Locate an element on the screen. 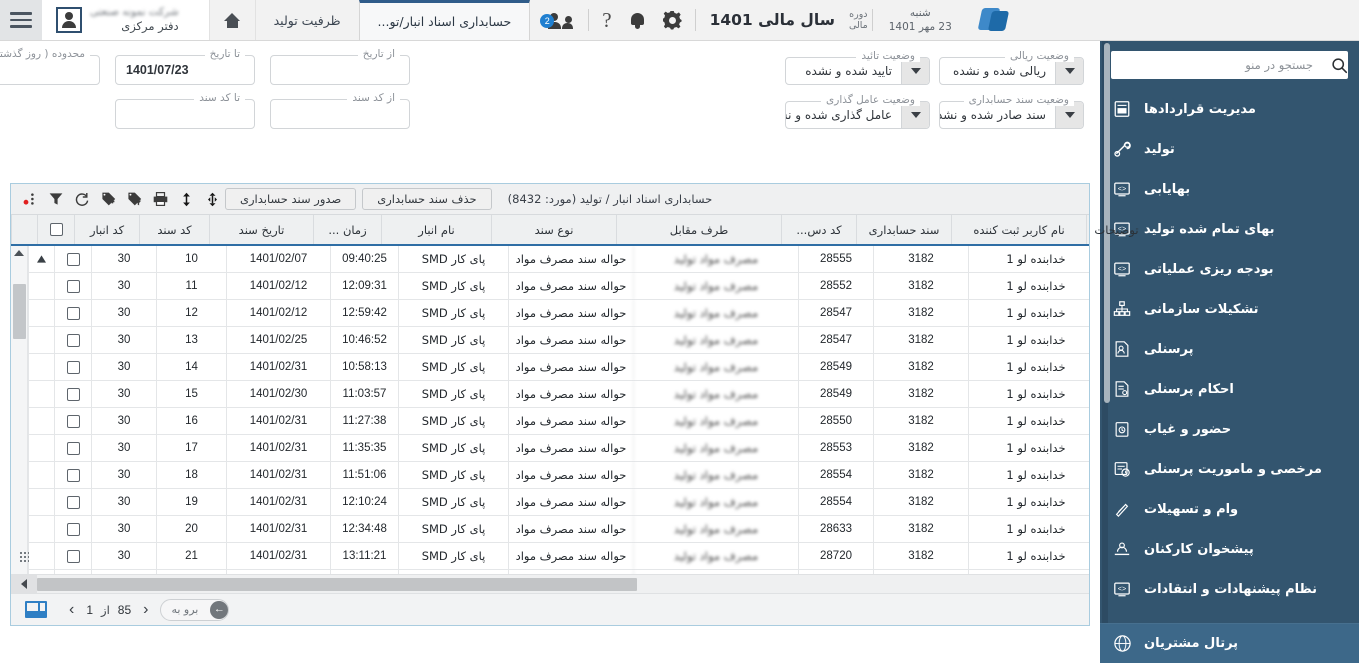  sidebar-item-costing: <> بهایابی is located at coordinates (1229, 189).